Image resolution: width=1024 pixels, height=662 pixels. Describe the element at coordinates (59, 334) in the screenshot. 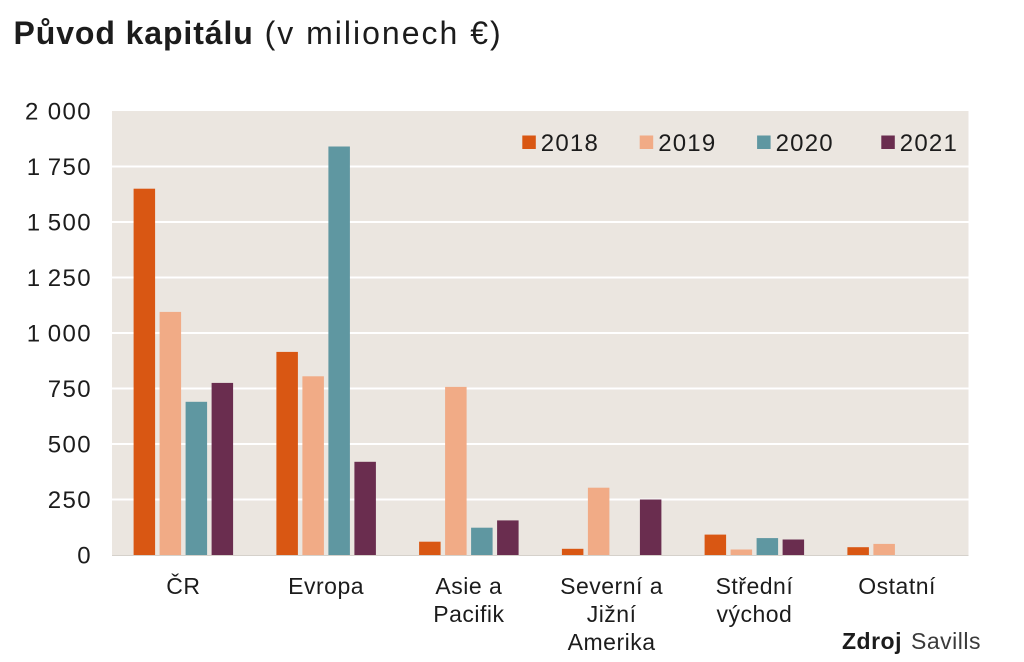

I see `svg-text: 1 000` at that location.